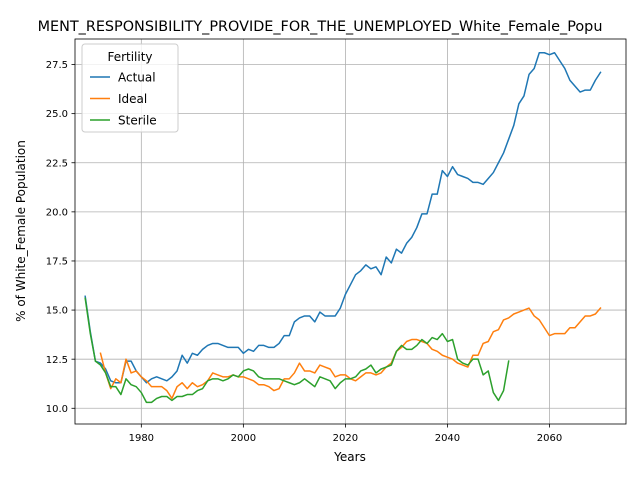 The height and width of the screenshot is (480, 640). Describe the element at coordinates (57, 114) in the screenshot. I see `y-tick-label: 25.0` at that location.